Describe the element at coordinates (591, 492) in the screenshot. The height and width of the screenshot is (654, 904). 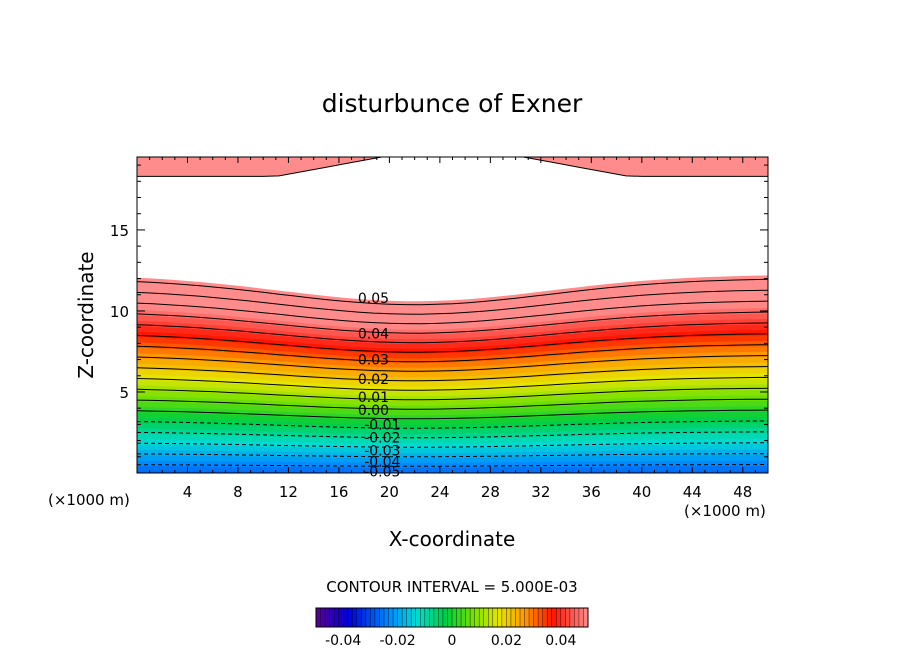
I see `x-tick-label: 36` at that location.